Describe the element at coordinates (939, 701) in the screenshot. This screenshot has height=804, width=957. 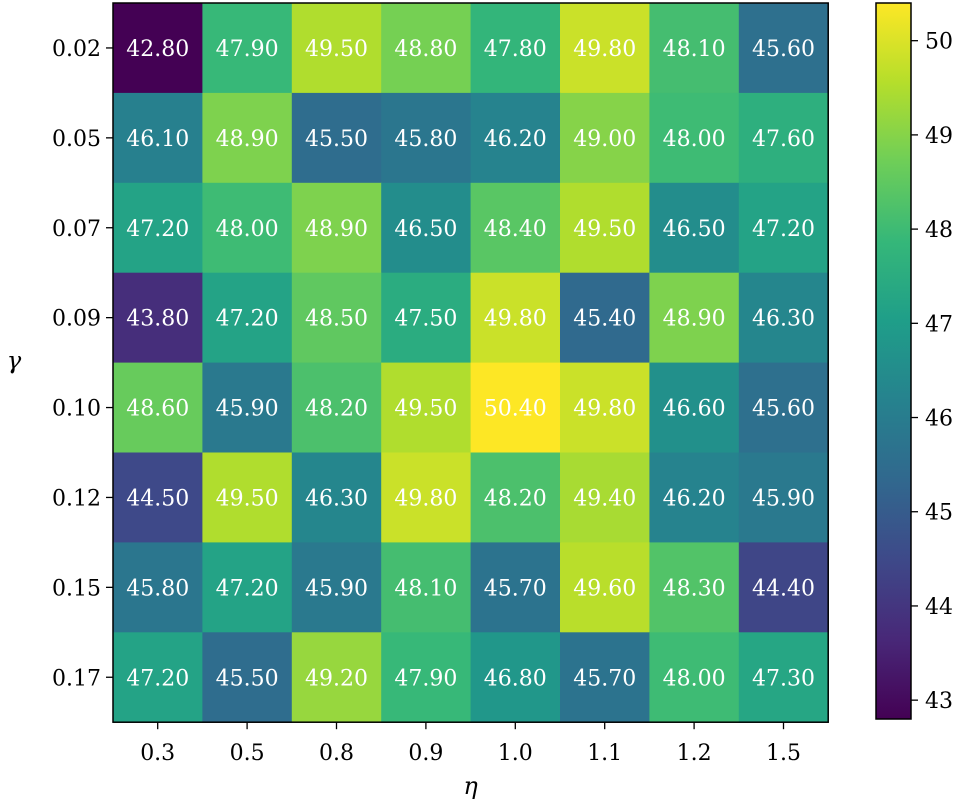
I see `colorbar-tick-label: 43` at that location.